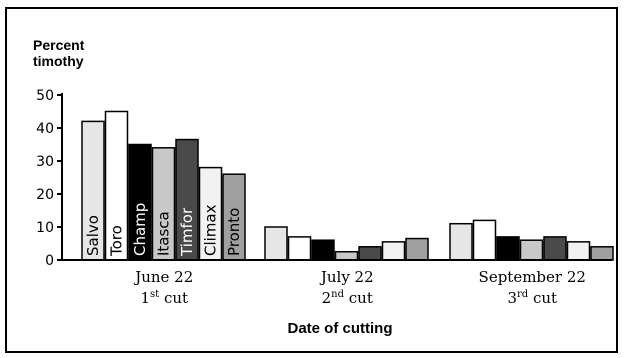 The height and width of the screenshot is (358, 625). I want to click on bar-label-toro: Toro, so click(117, 241).